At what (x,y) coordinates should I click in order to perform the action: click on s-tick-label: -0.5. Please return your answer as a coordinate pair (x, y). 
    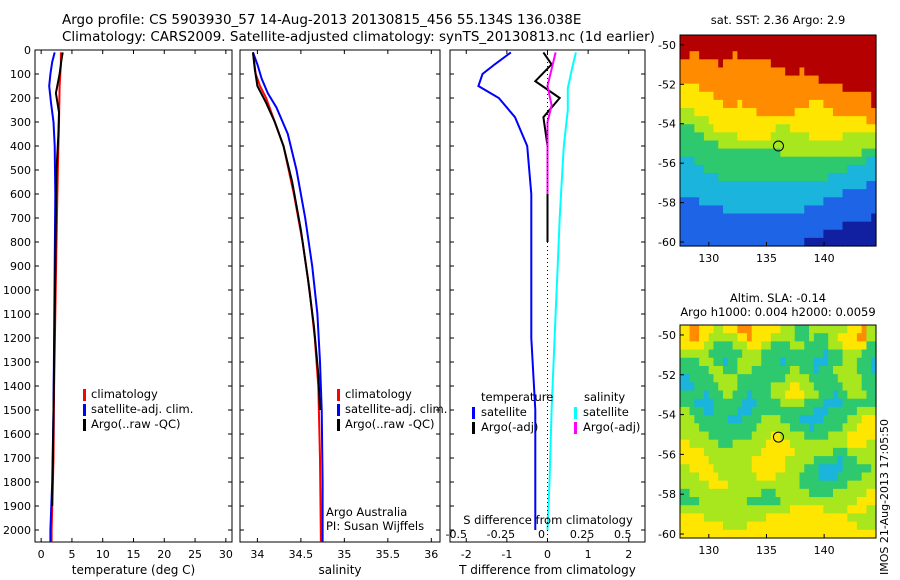
    Looking at the image, I should click on (456, 534).